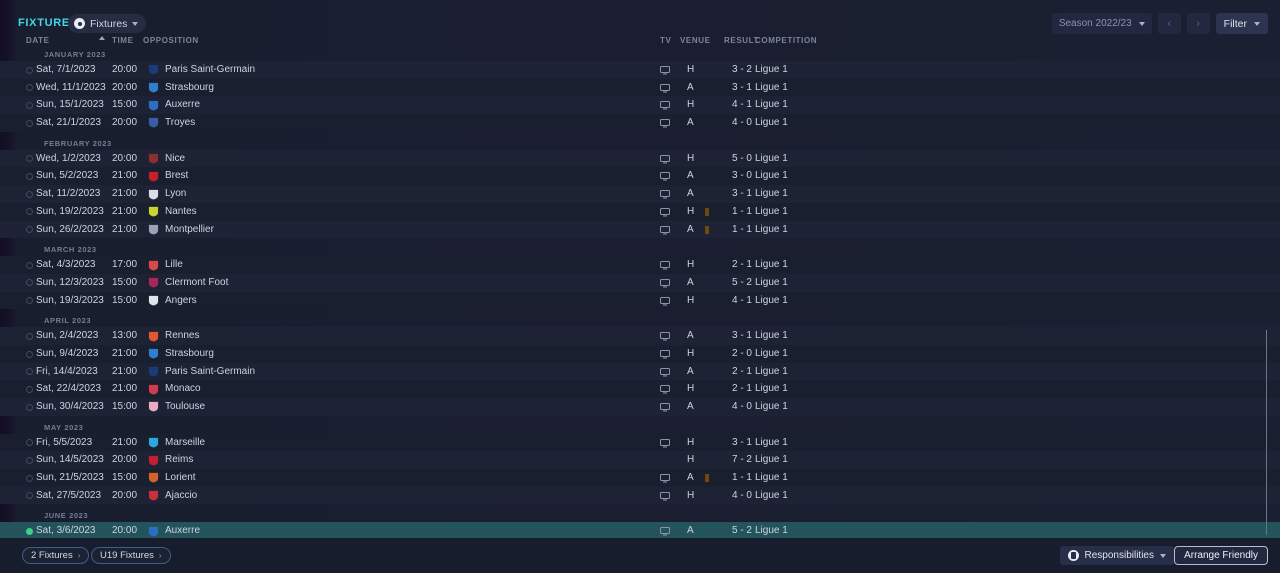  Describe the element at coordinates (741, 300) in the screenshot. I see `fixture-result: 4 - 1` at that location.